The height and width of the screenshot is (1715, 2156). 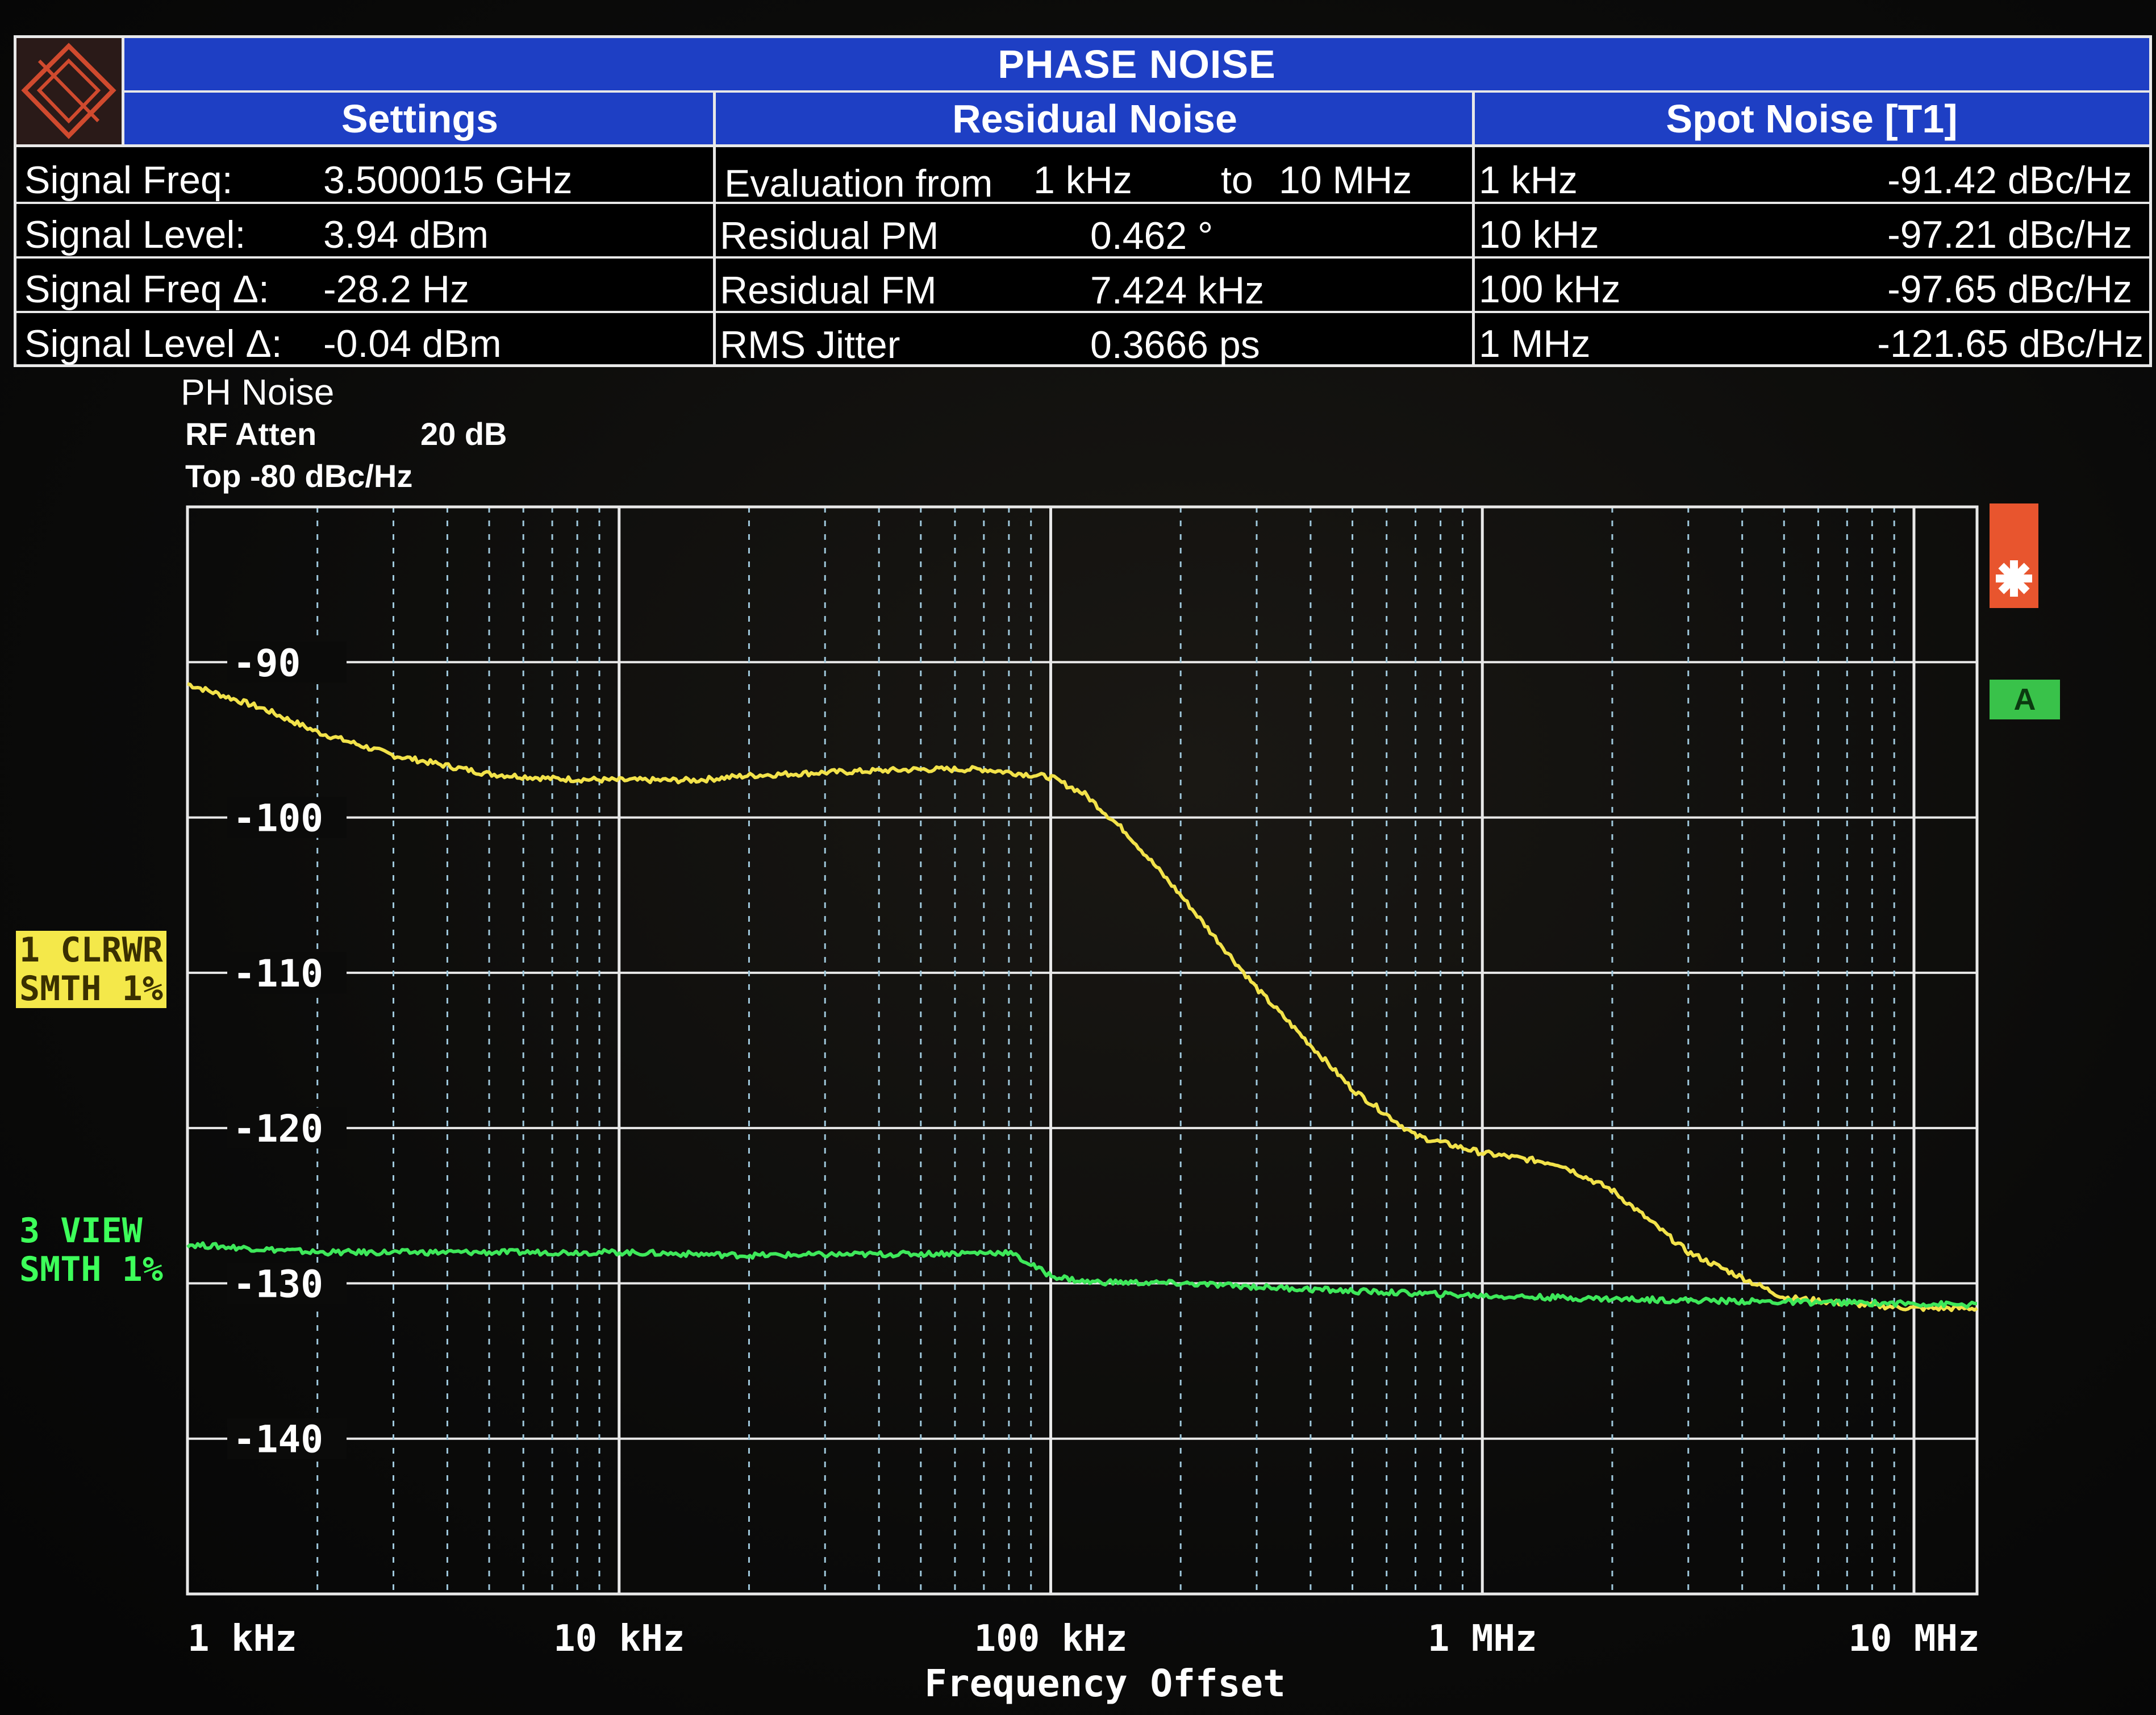 What do you see at coordinates (2009, 180) in the screenshot?
I see `spot-value-1: -91.42 dBc/Hz` at bounding box center [2009, 180].